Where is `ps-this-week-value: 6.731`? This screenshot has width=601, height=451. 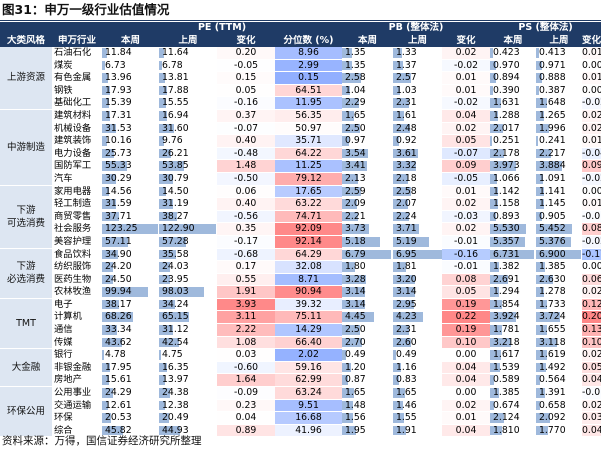
ps-this-week-value: 6.731 is located at coordinates (506, 254).